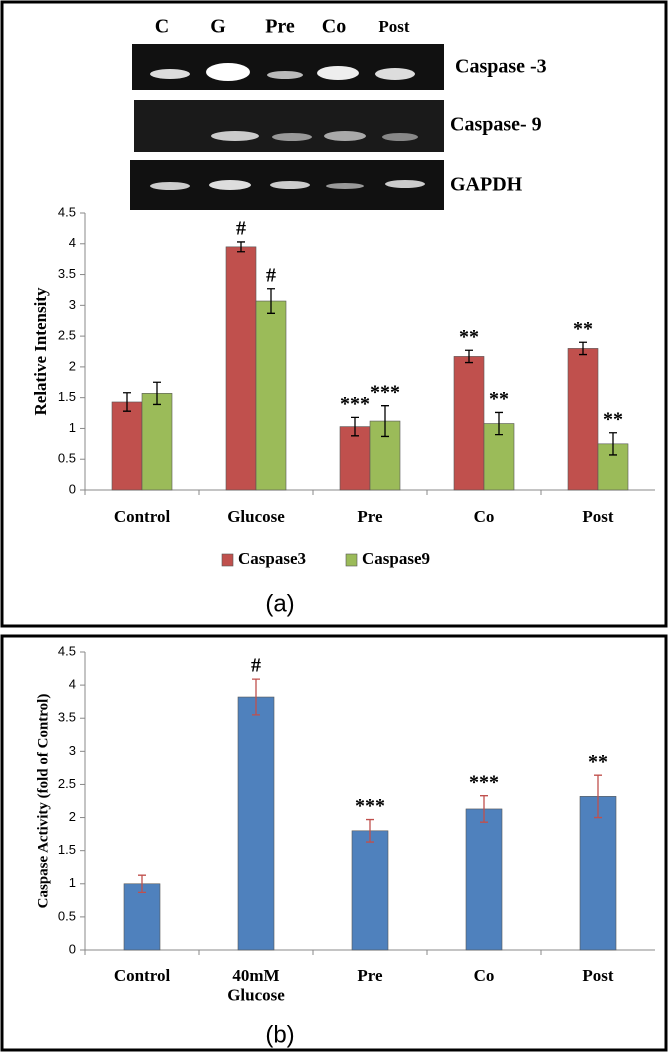 This screenshot has height=1054, width=670. What do you see at coordinates (279, 603) in the screenshot?
I see `panel-caption: (a)` at bounding box center [279, 603].